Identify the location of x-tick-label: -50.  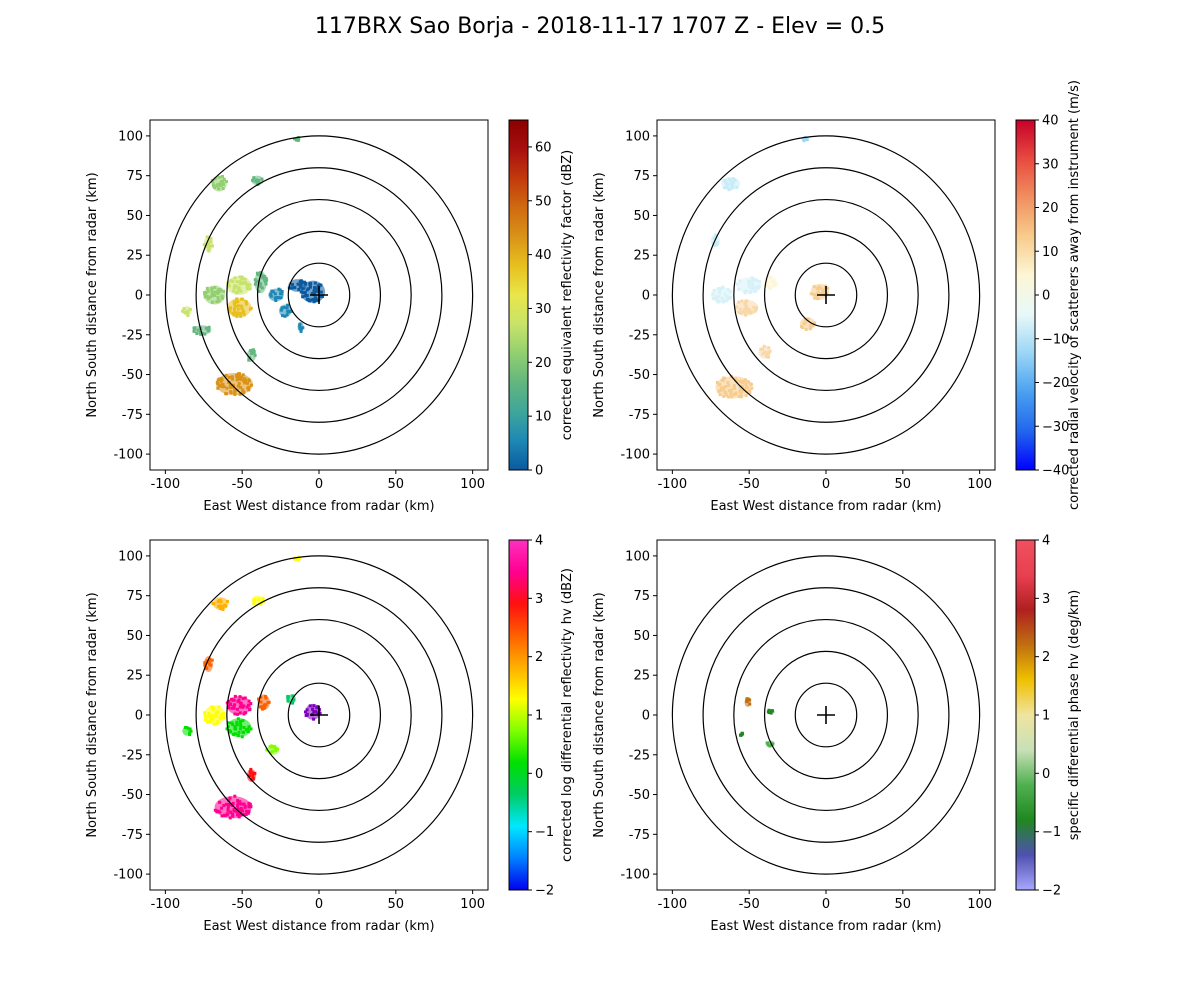
(749, 484).